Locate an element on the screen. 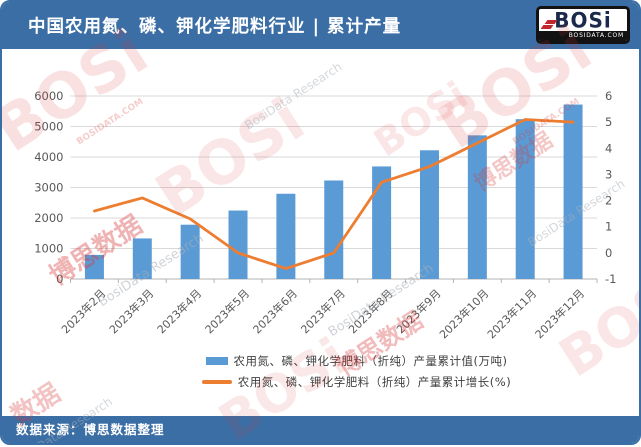  page-title: 中国农用氮、磷、钾化学肥料行业 | 累计产量 is located at coordinates (215, 27).